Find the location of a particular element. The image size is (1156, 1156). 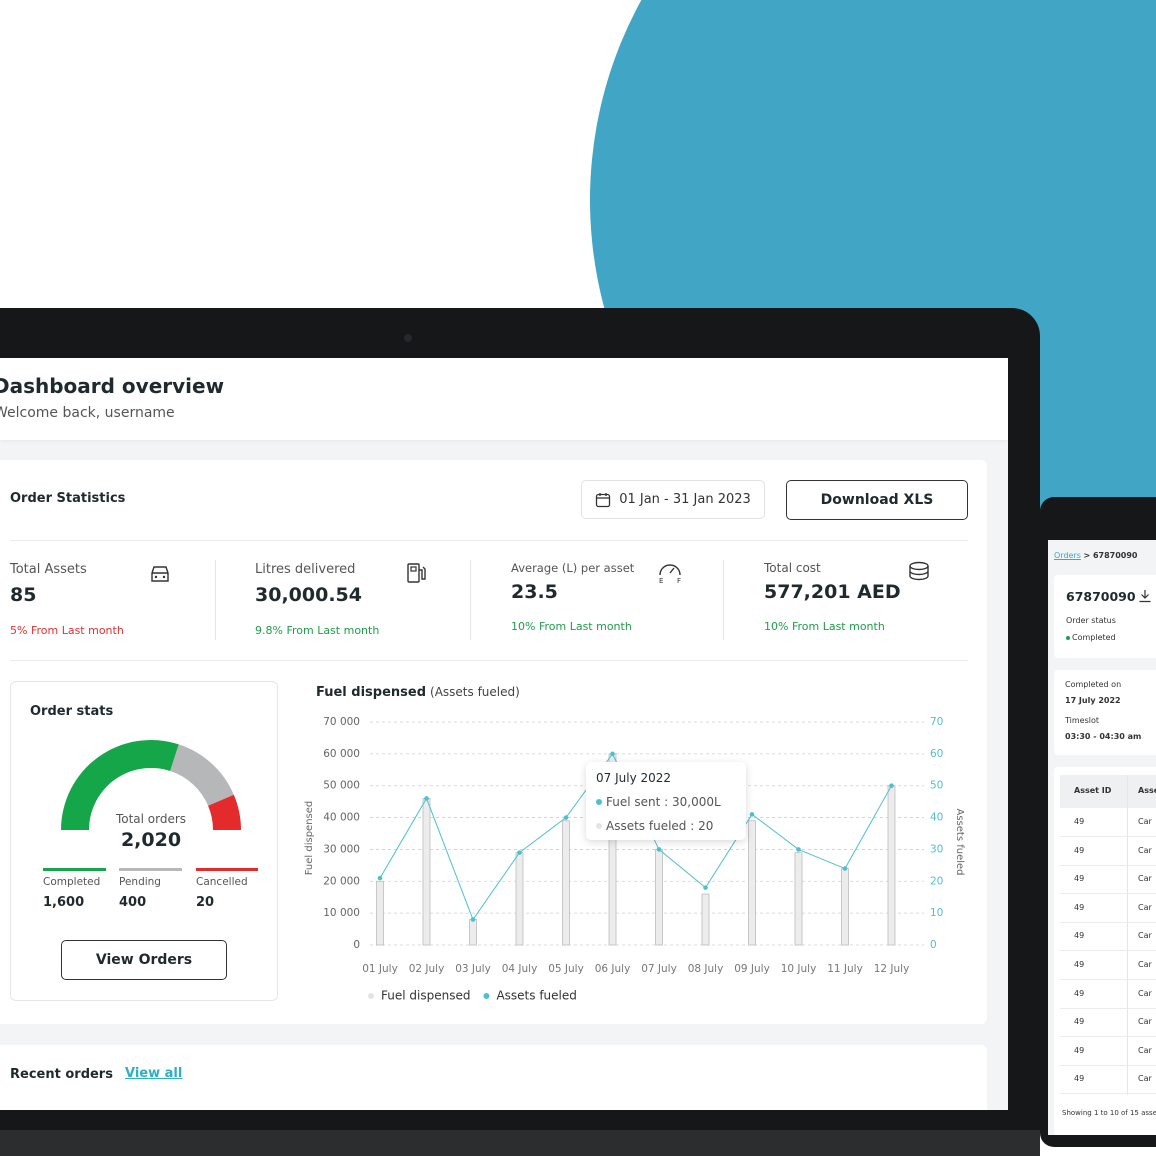

car-icon is located at coordinates (160, 574).